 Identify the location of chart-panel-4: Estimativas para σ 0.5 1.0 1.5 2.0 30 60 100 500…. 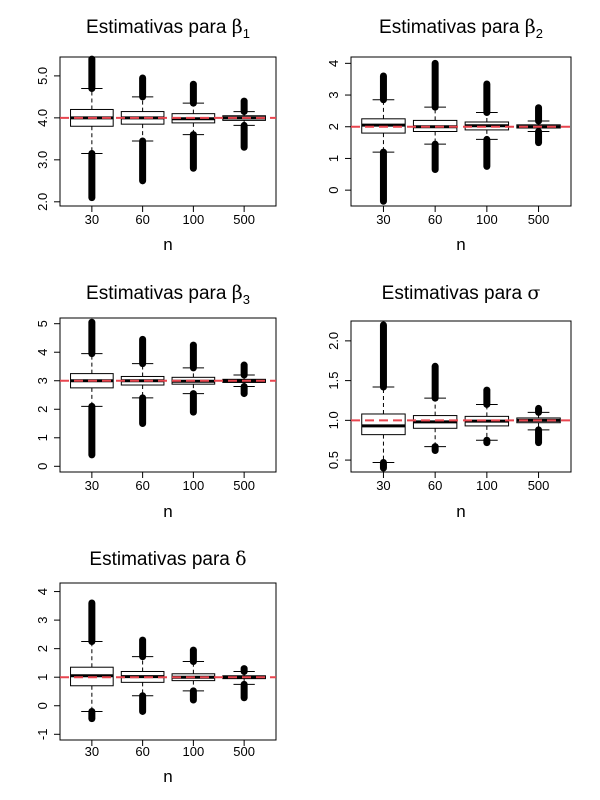
(449, 401).